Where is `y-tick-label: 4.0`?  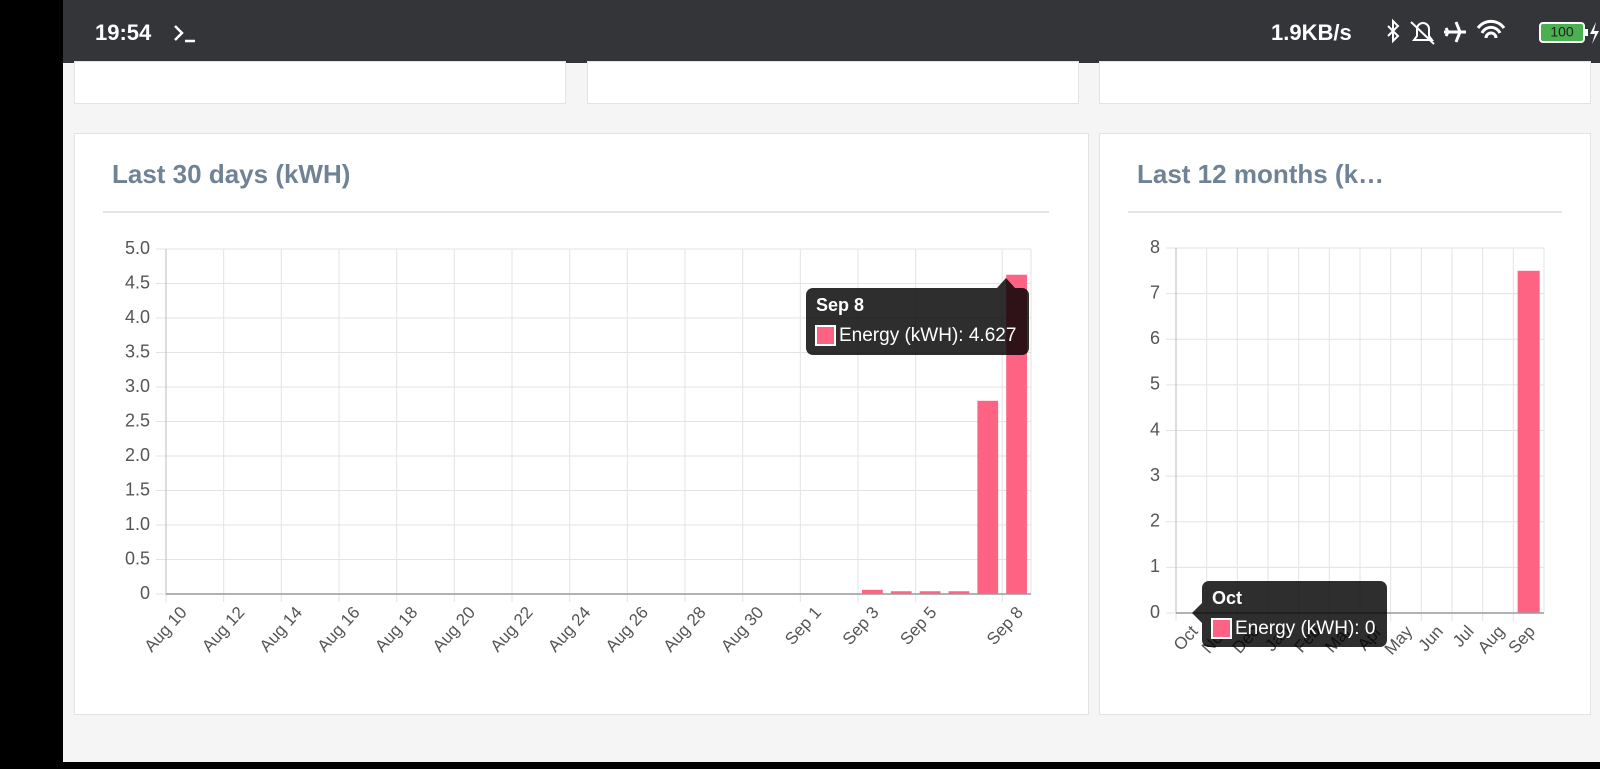 y-tick-label: 4.0 is located at coordinates (137, 317).